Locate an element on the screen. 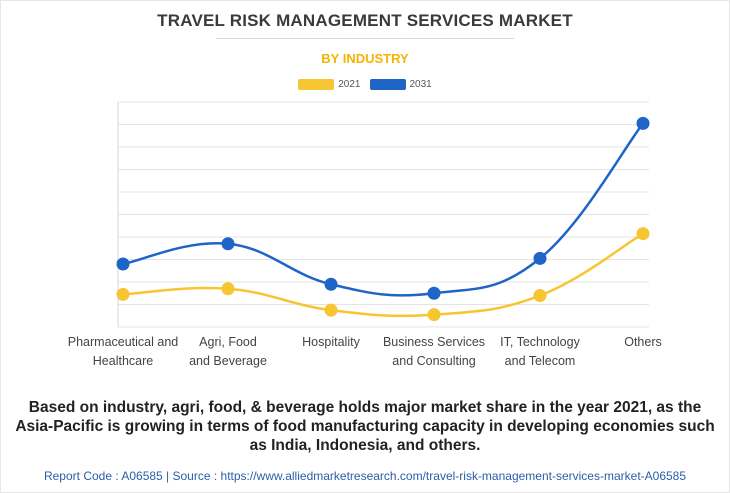  x-tick-label: Others is located at coordinates (643, 342).